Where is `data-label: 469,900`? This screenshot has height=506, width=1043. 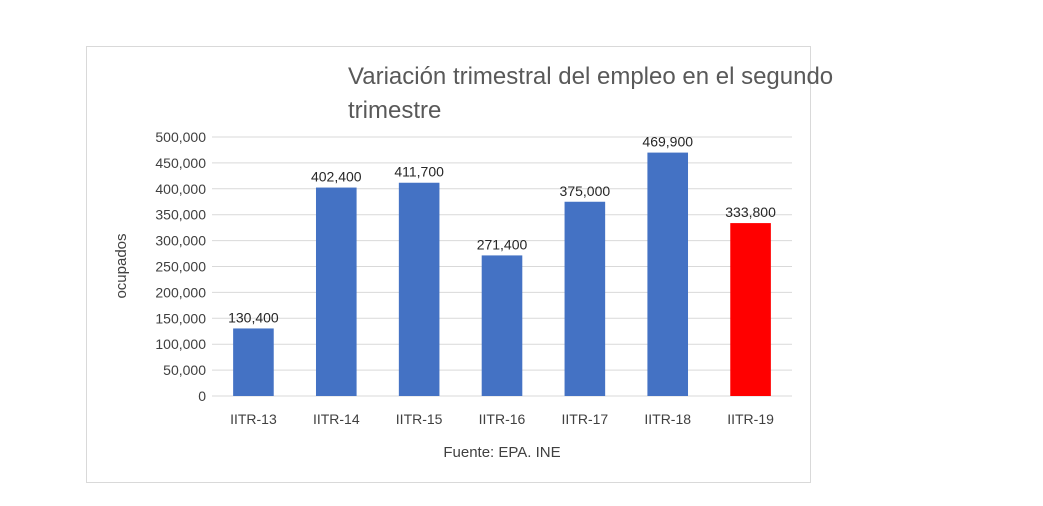 data-label: 469,900 is located at coordinates (667, 142).